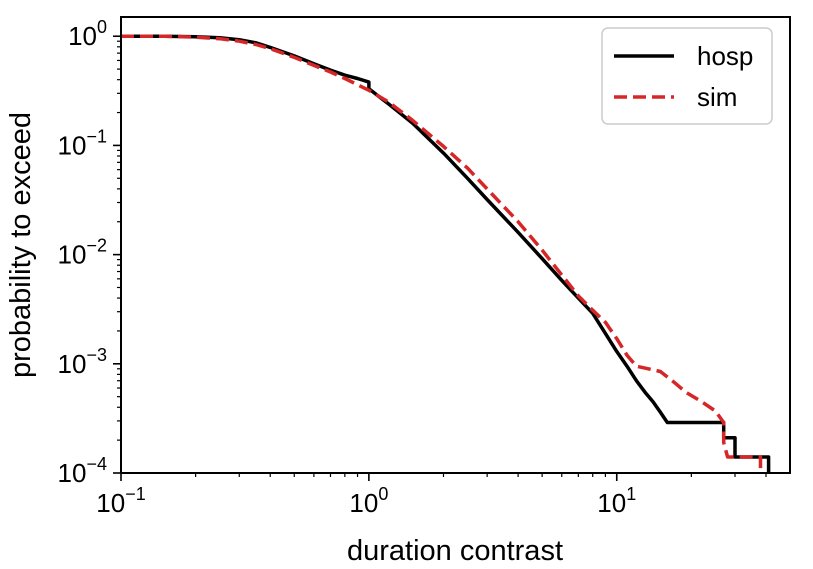 This screenshot has width=813, height=569. I want to click on y-tick-label: 10⁰, so click(87, 34).